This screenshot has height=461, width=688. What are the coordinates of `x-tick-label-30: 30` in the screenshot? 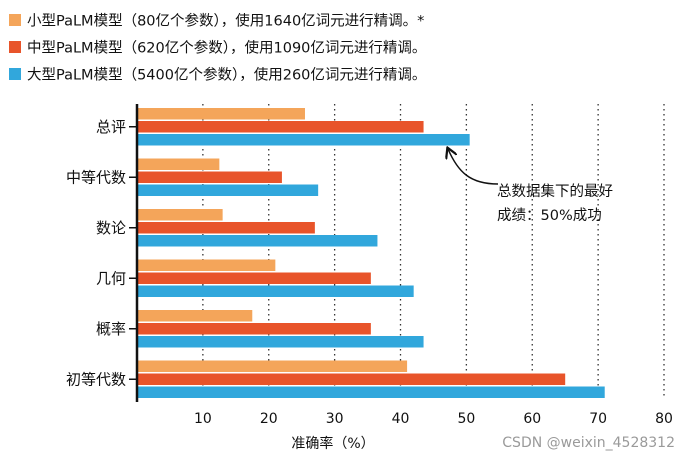 It's located at (335, 419).